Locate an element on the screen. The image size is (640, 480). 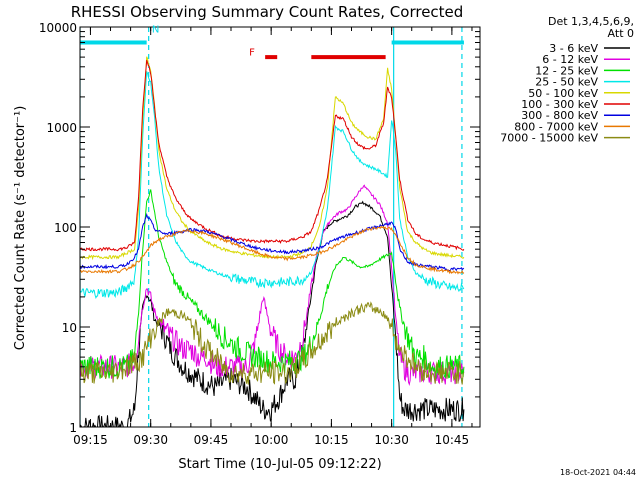
x-tick-label-5: 10:30 is located at coordinates (391, 440).